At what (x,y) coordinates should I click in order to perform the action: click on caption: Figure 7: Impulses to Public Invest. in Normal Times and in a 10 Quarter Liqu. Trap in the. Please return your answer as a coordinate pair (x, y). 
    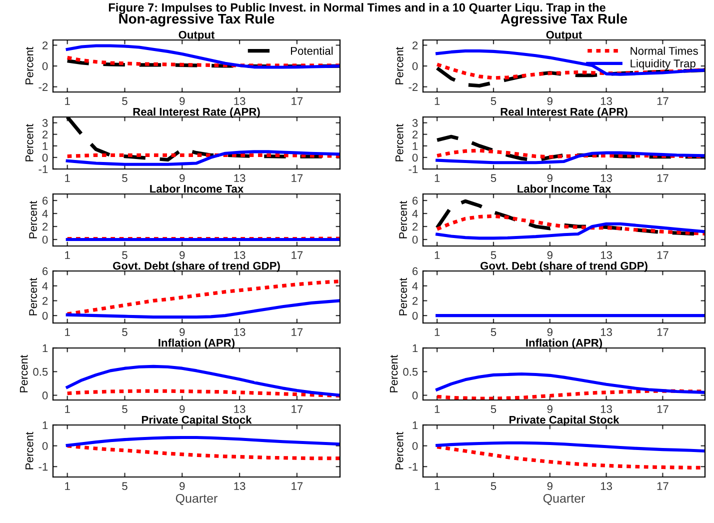
    Looking at the image, I should click on (357, 8).